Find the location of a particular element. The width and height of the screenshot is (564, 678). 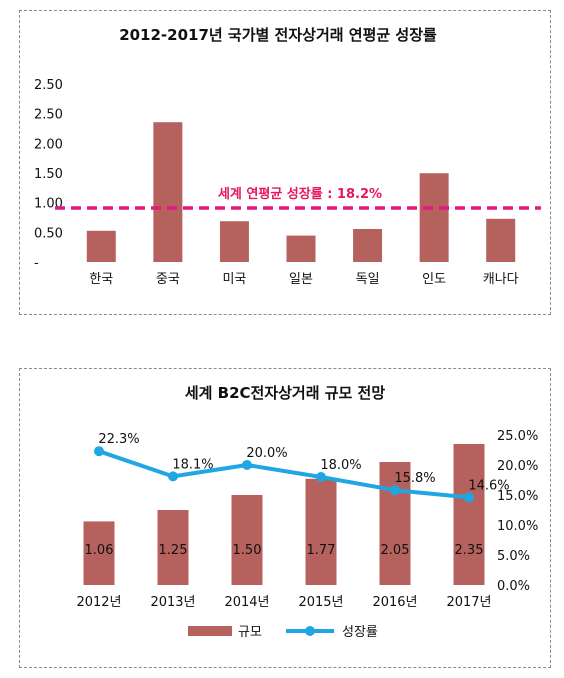

category-label: 캐나다 is located at coordinates (501, 279).